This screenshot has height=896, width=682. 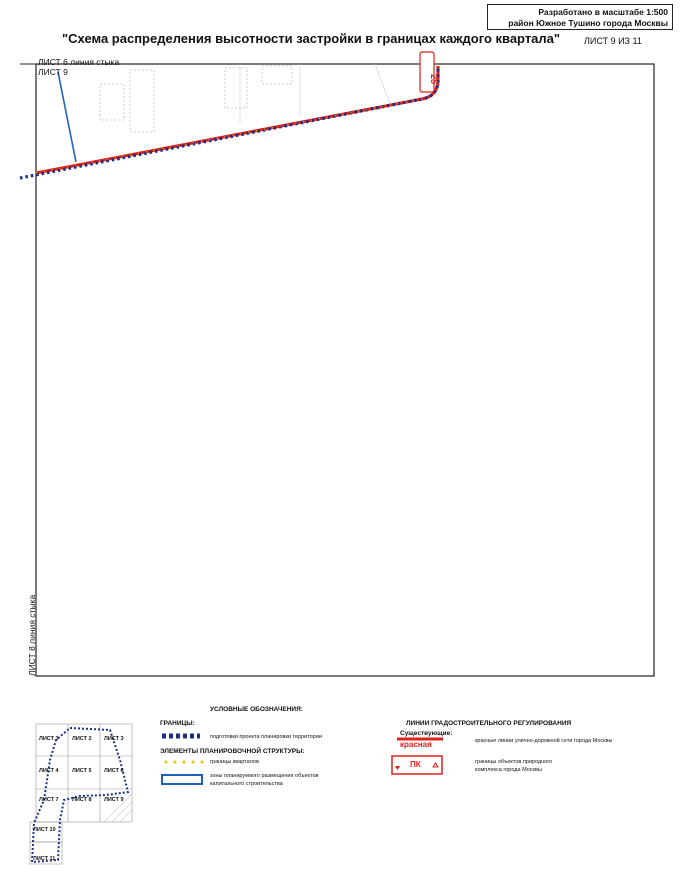 I want to click on key-sheet-4: ЛИСТ 4, so click(x=49, y=771).